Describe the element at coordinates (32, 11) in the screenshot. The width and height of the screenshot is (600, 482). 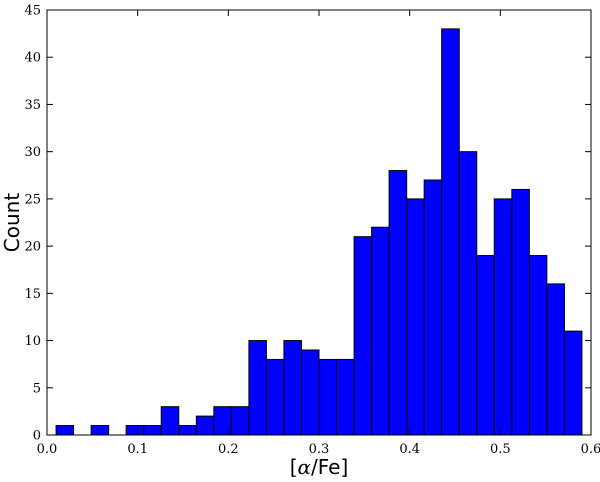
I see `y-tick-label-9: 45` at that location.